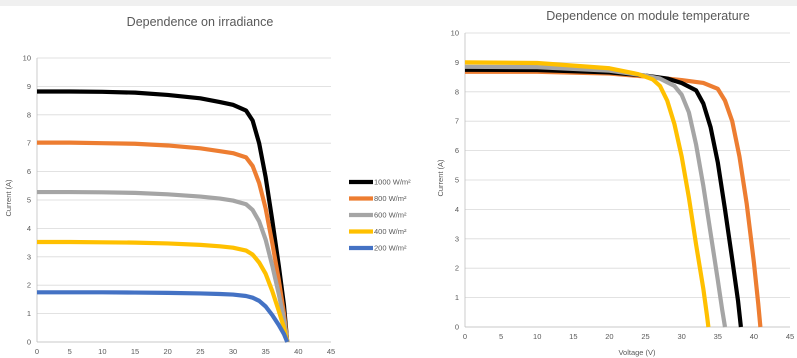 This screenshot has height=358, width=797. What do you see at coordinates (392, 182) in the screenshot?
I see `legend-label: 1000 W/m²` at bounding box center [392, 182].